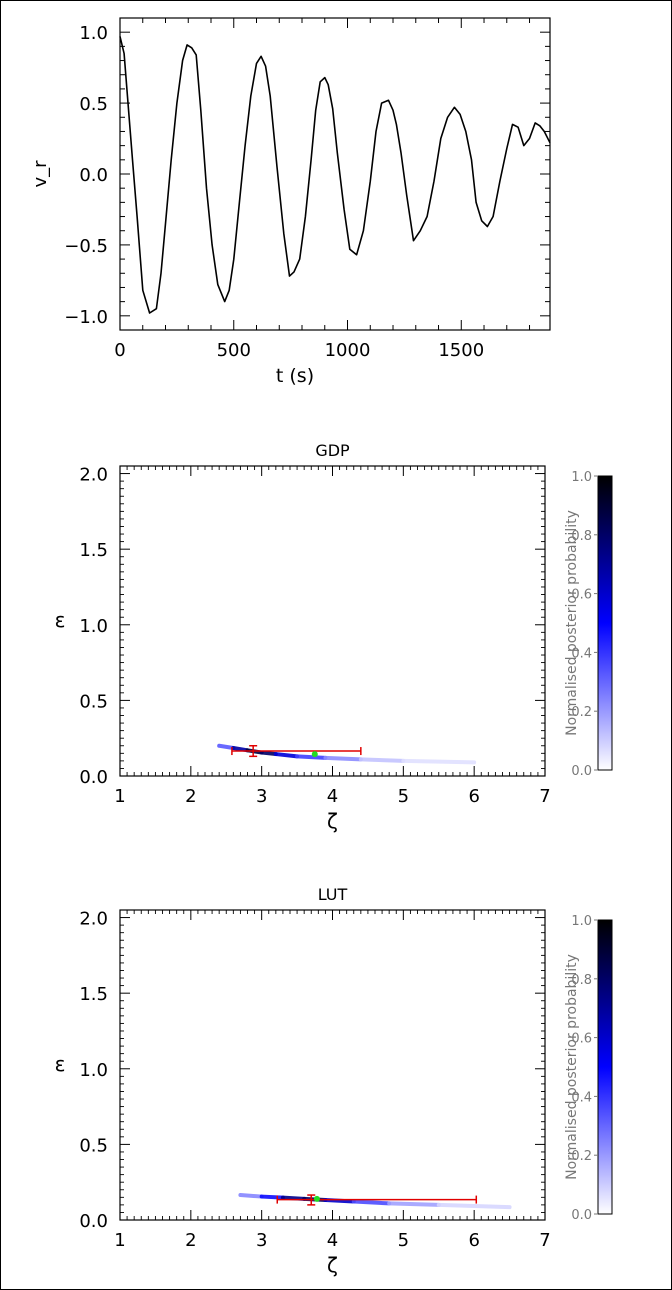  I want to click on series-line-vr, so click(335, 175).